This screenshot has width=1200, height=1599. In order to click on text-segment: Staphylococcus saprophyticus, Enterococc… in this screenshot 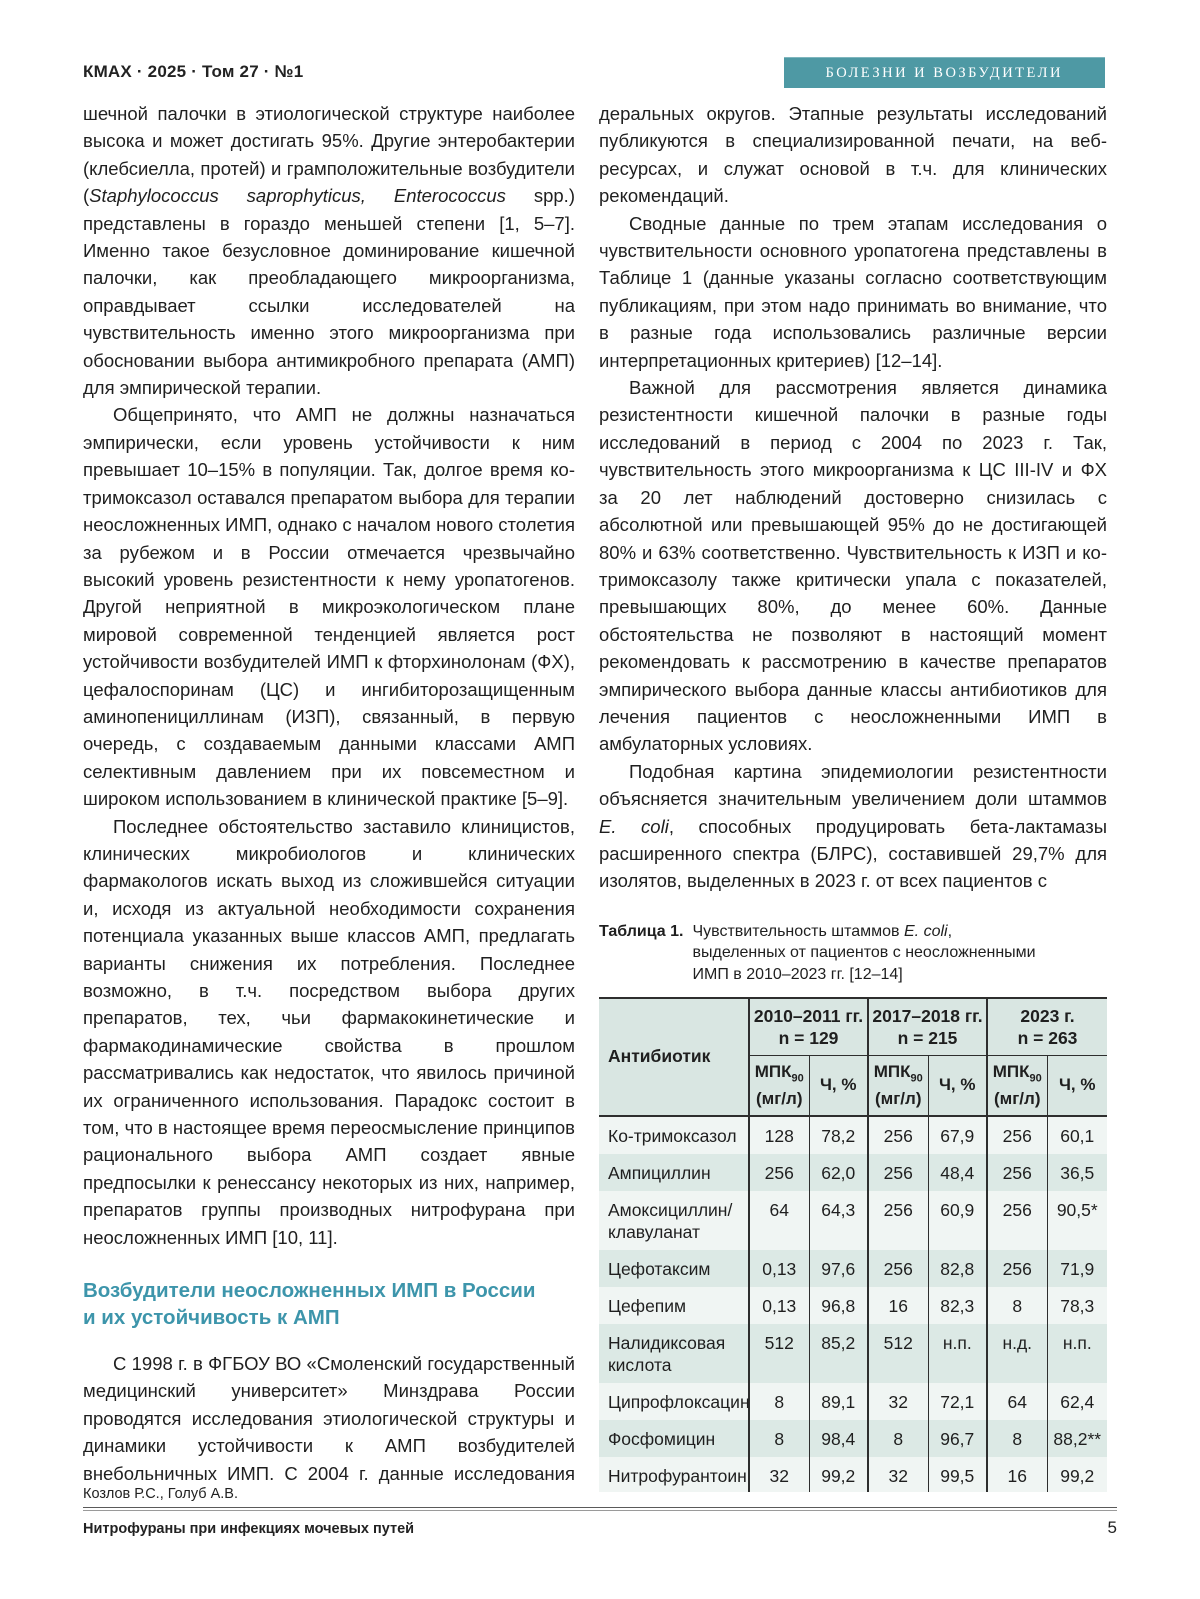, I will do `click(297, 196)`.